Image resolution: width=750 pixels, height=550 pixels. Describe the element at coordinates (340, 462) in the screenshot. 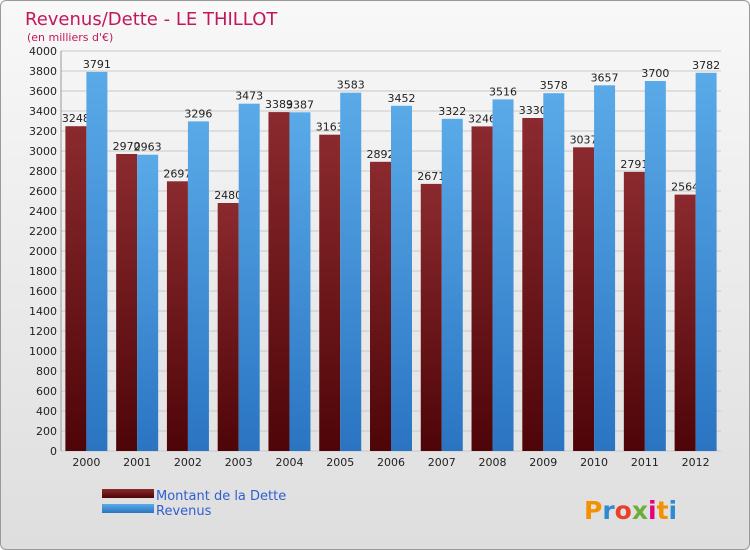

I see `x-tick-label: 2005` at that location.